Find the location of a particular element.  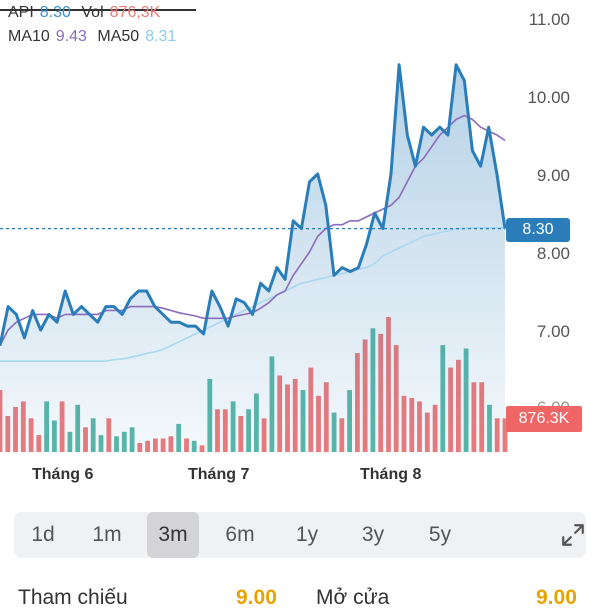

ma10-label: MA10 is located at coordinates (29, 36).